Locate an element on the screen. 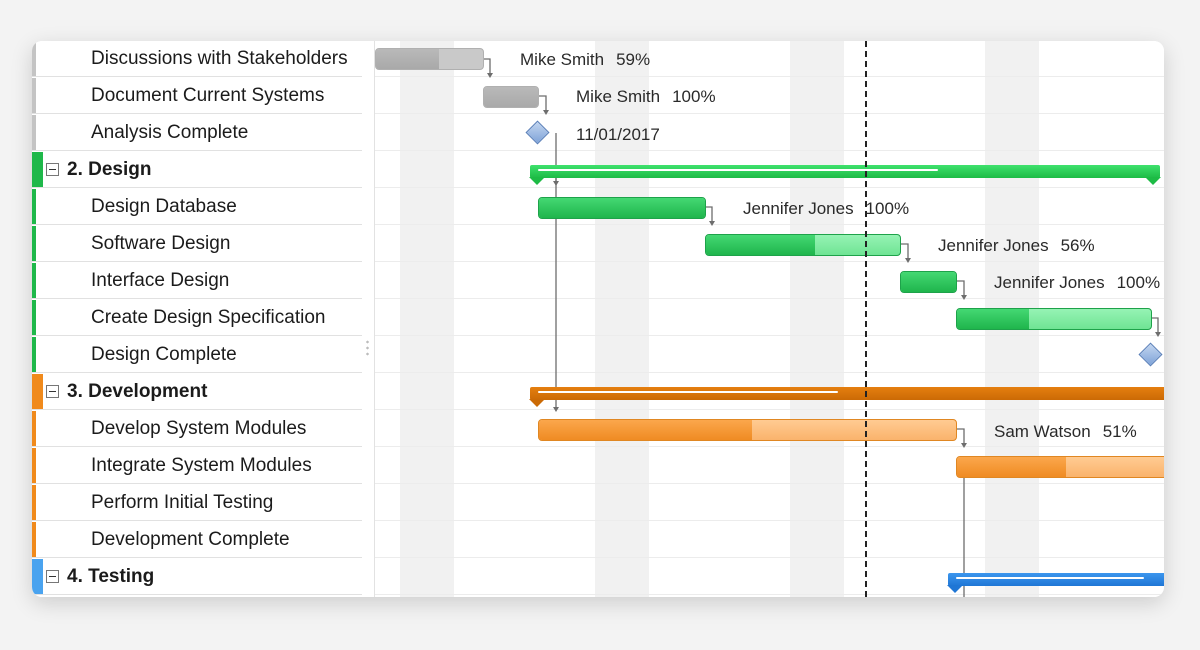  group-label: 2. Design is located at coordinates (109, 169).